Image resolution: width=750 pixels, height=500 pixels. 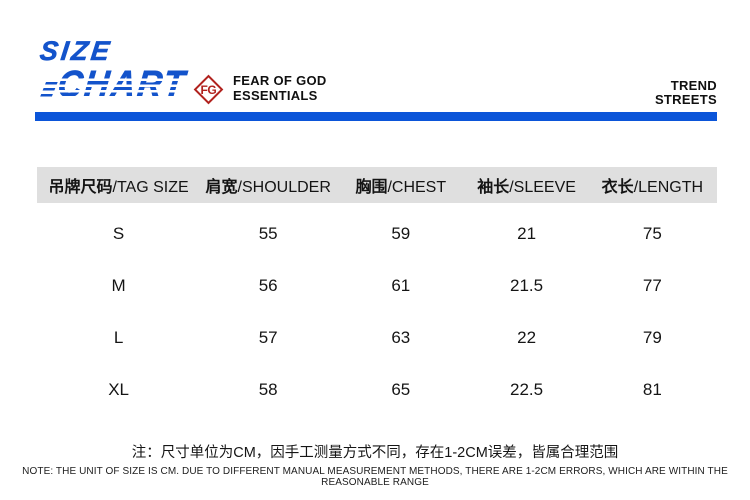 I want to click on cell-sleeve: 22.5, so click(x=527, y=389).